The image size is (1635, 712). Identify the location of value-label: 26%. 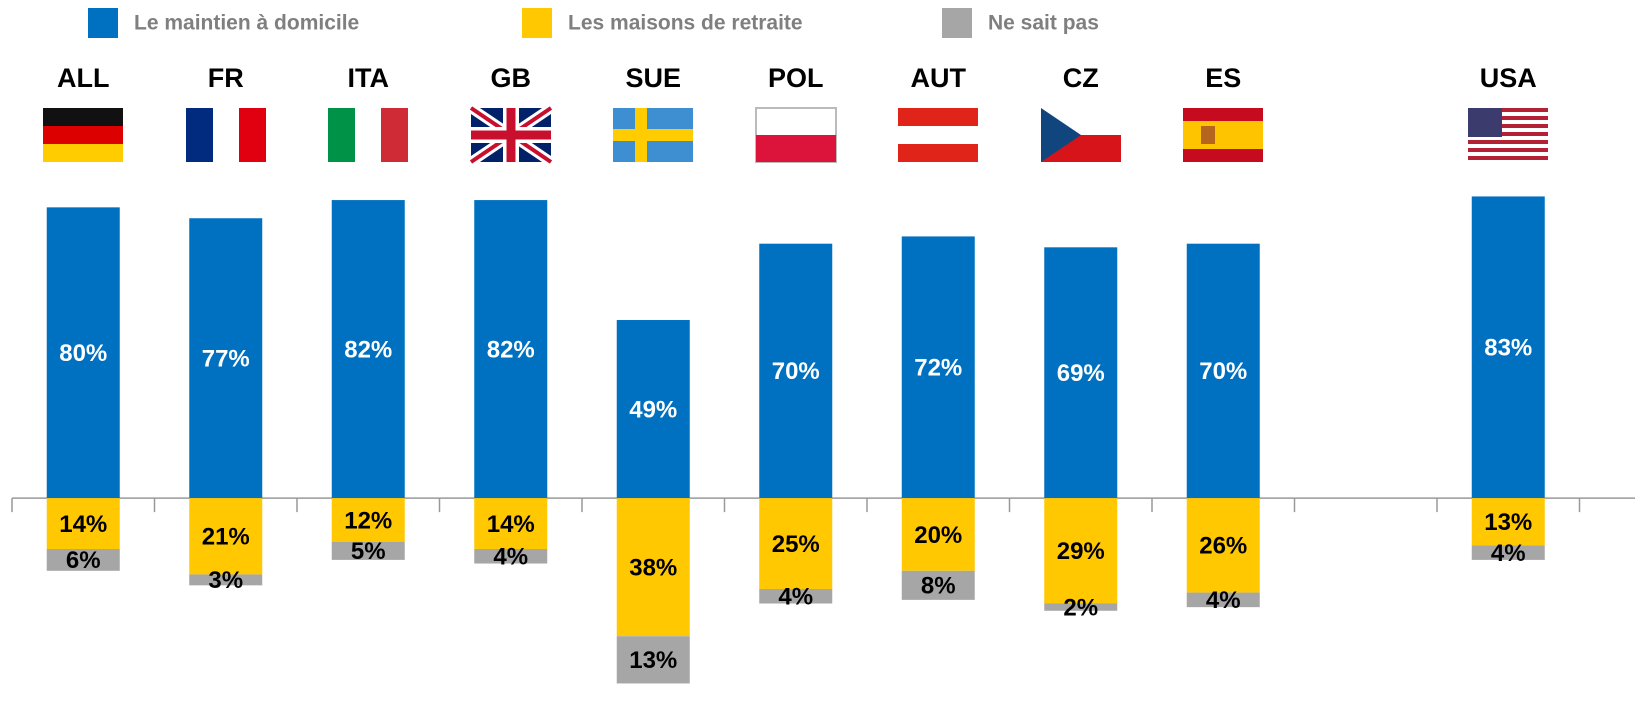
(1223, 546).